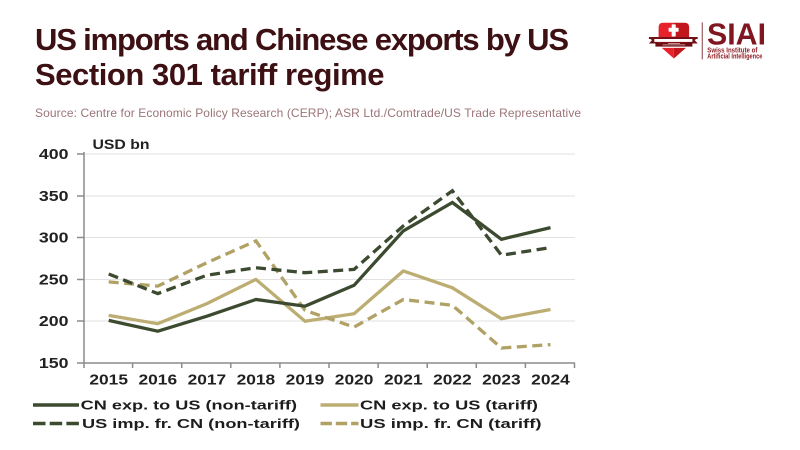  Describe the element at coordinates (54, 154) in the screenshot. I see `svg-text: 400` at that location.